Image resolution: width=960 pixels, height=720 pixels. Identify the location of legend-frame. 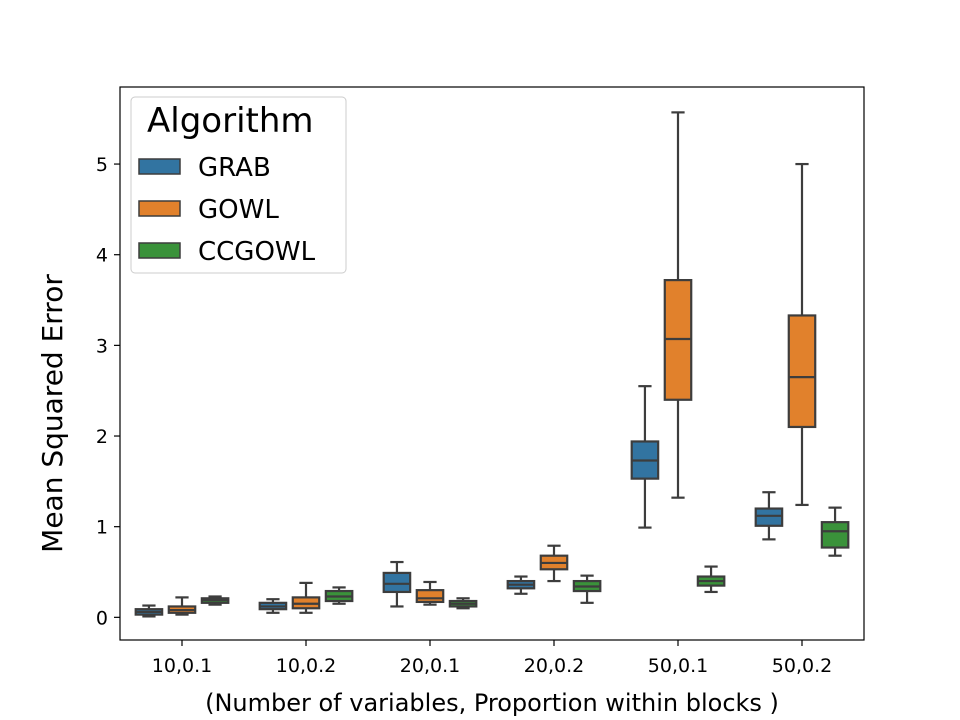
(238, 185).